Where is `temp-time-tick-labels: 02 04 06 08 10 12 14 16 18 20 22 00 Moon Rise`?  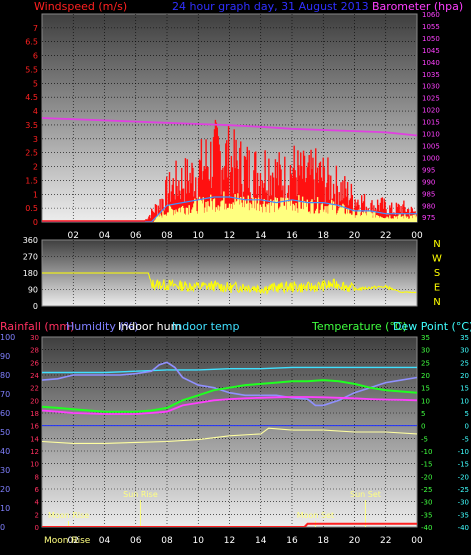 temp-time-tick-labels: 02 04 06 08 10 12 14 16 18 20 22 00 Moon Rise is located at coordinates (233, 541).